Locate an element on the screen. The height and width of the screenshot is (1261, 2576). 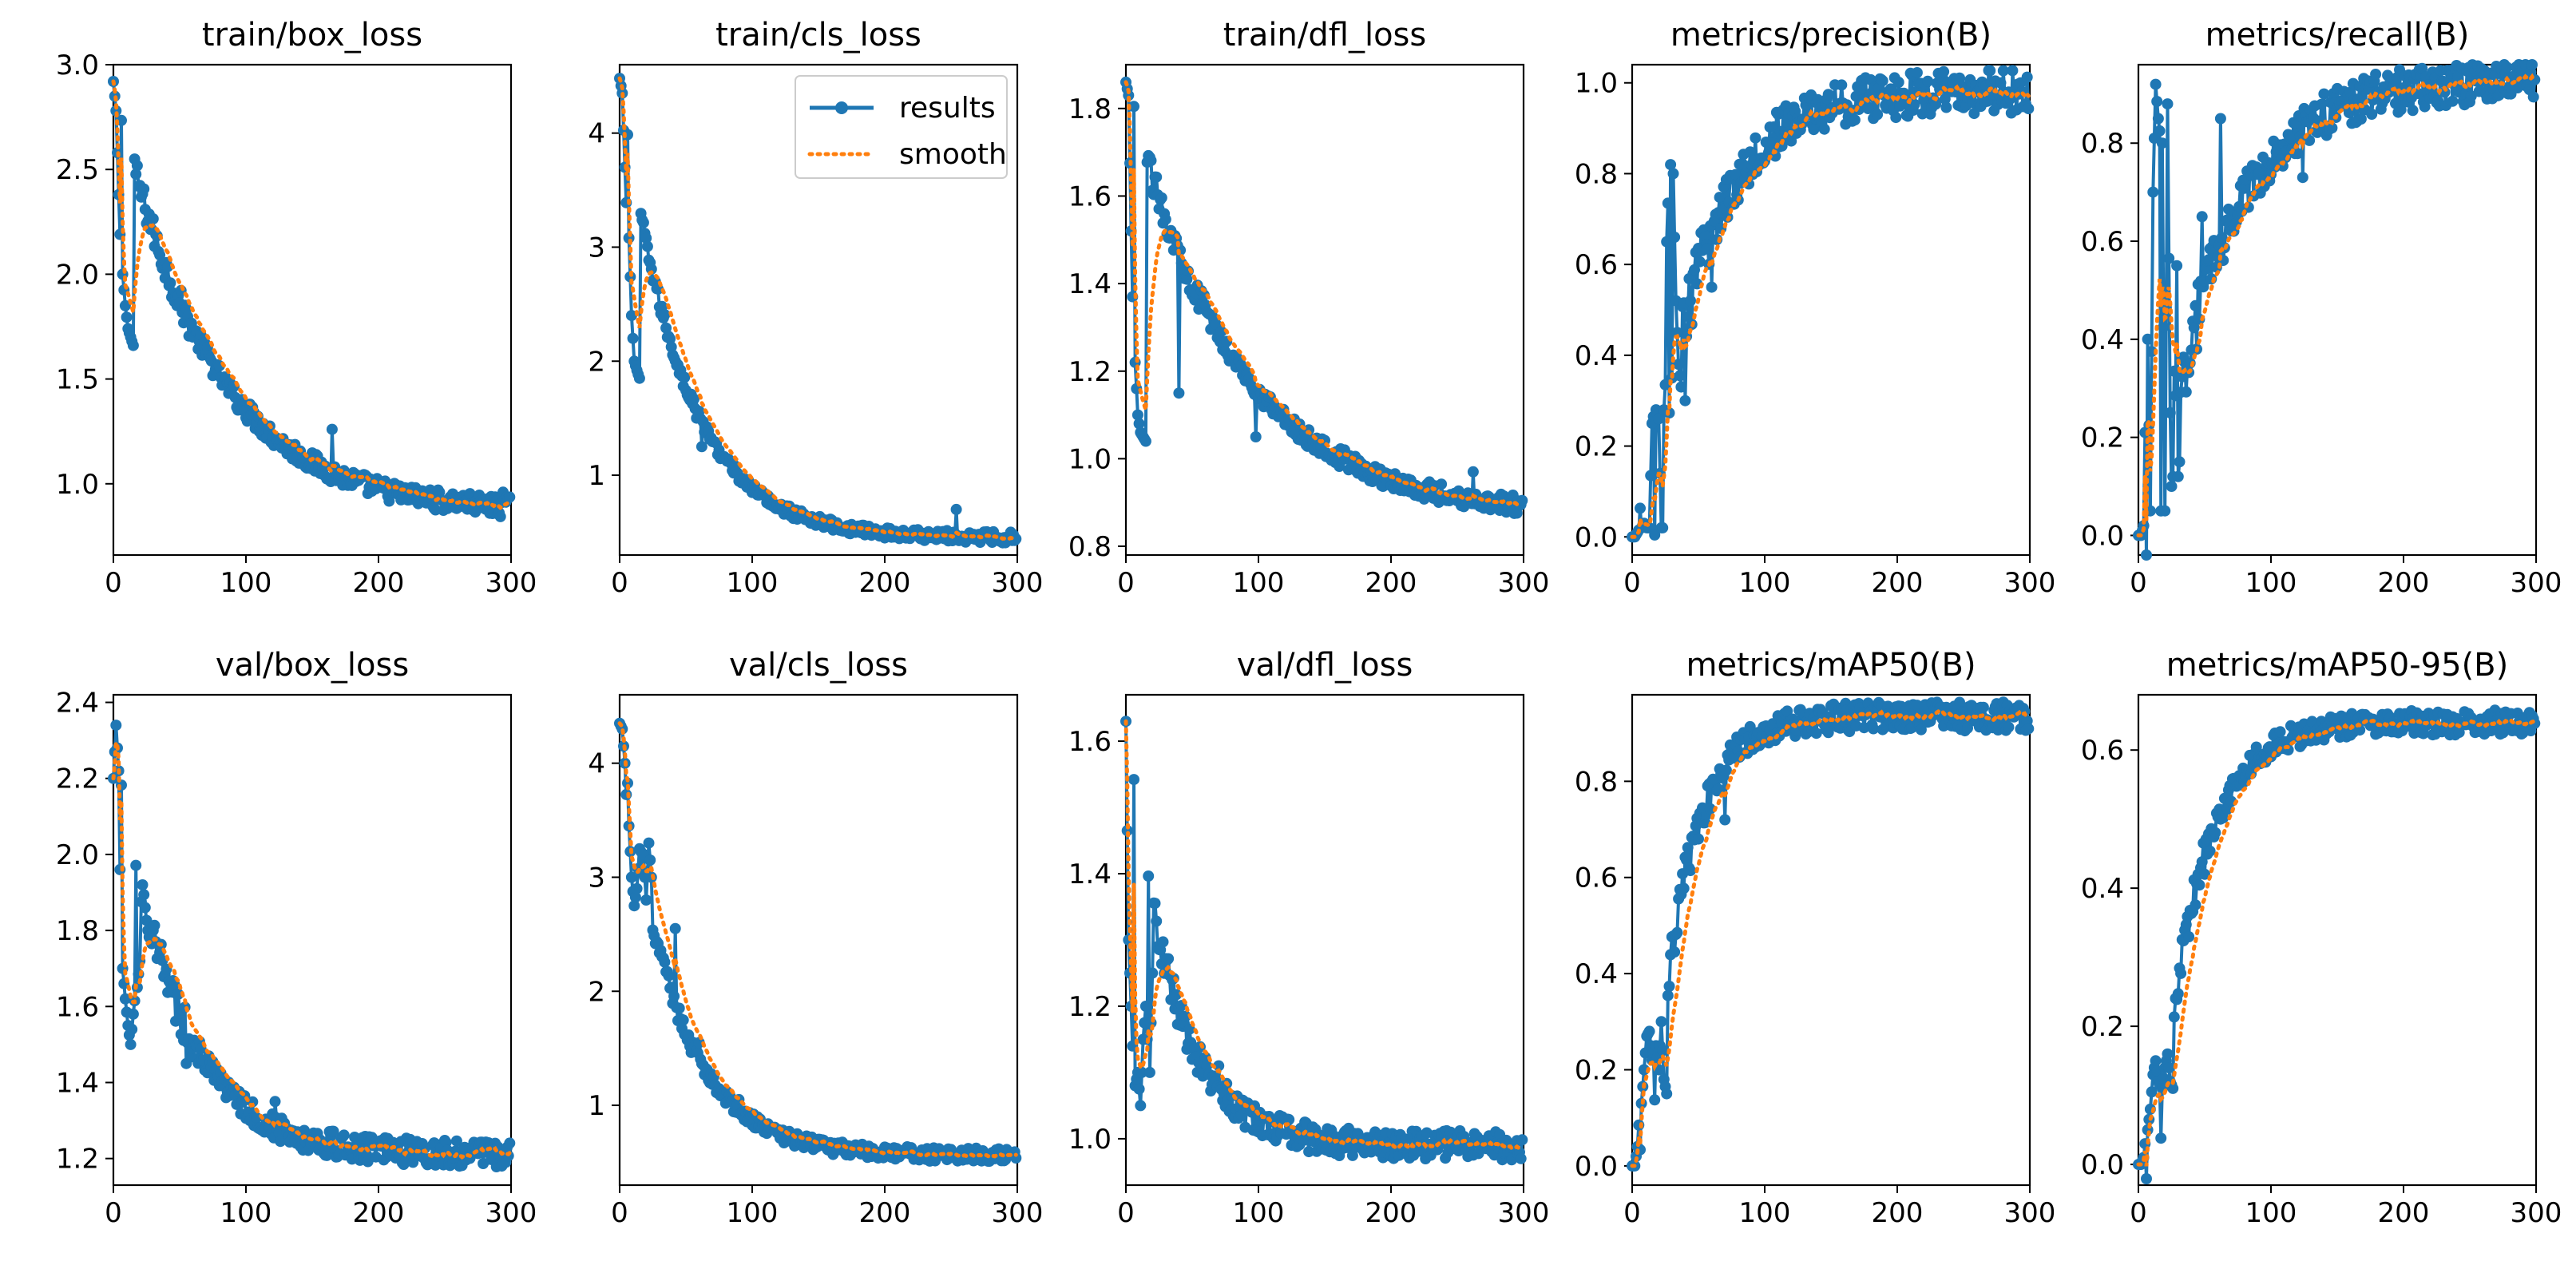
chart-title: train/box_loss is located at coordinates (312, 35).